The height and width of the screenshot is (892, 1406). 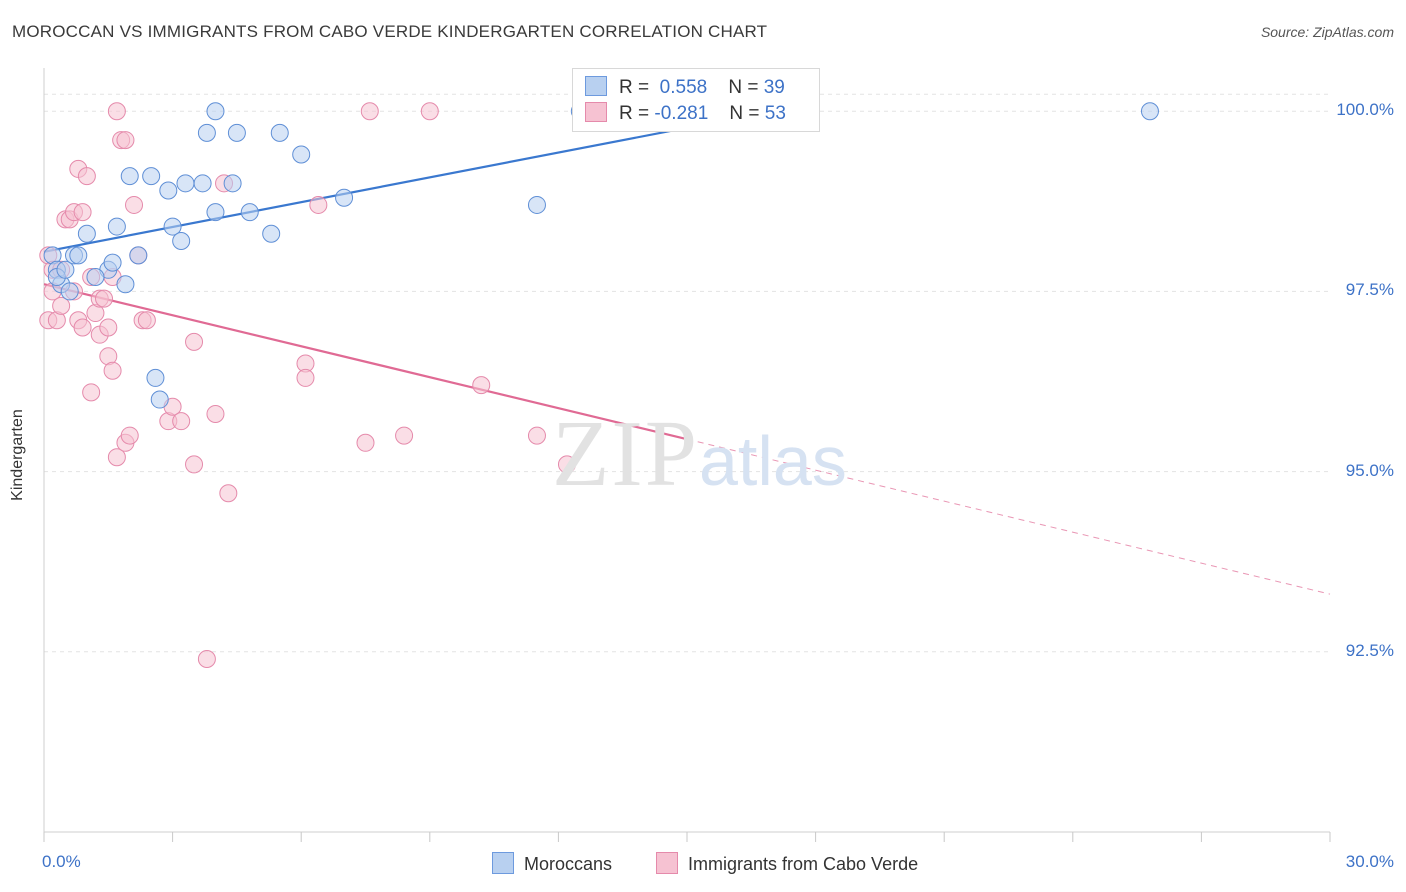 I want to click on legend-row-cabo-verde: R = -0.281 N = 53, so click(x=685, y=114).